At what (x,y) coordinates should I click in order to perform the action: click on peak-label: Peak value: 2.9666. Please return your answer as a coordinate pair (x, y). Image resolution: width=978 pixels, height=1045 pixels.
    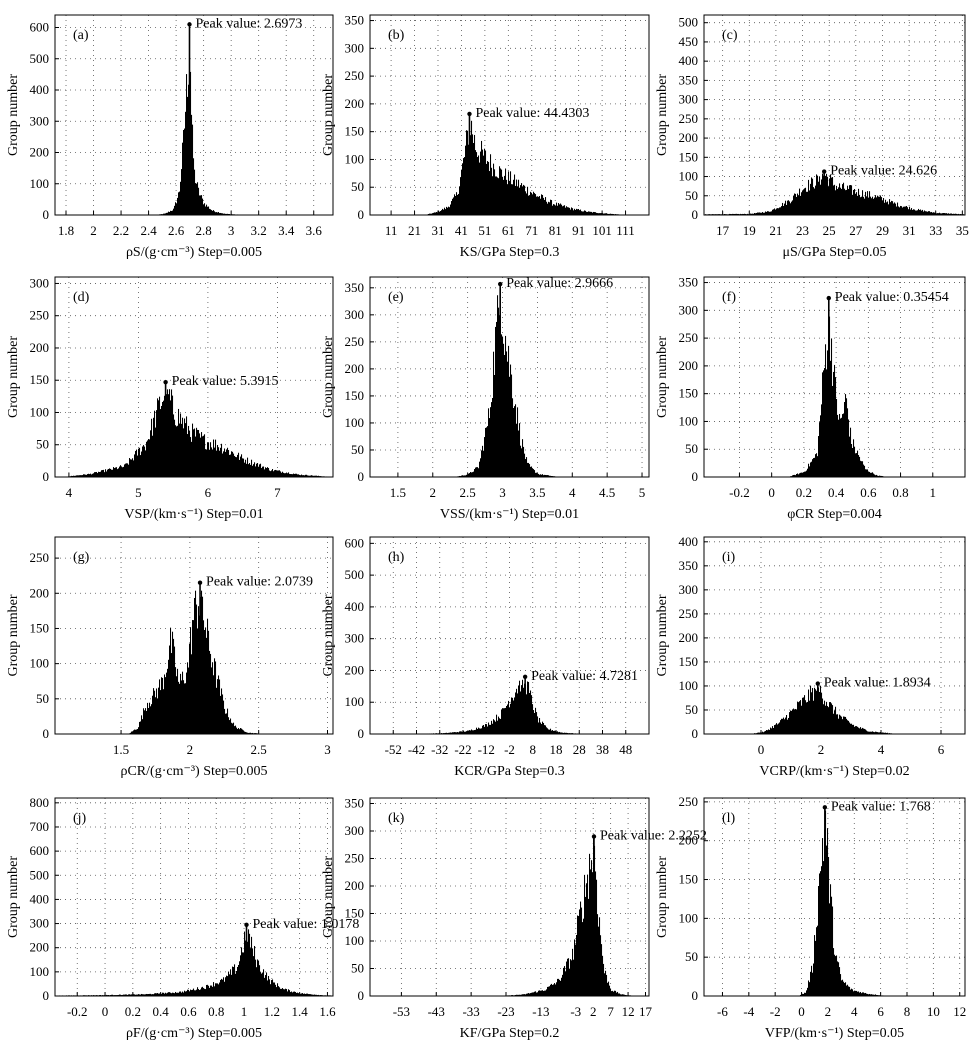
    Looking at the image, I should click on (559, 283).